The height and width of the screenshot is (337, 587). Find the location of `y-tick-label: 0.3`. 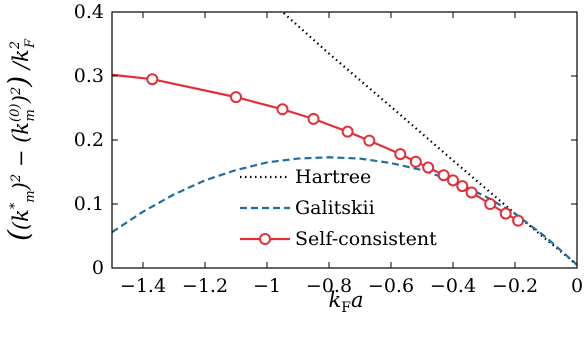

y-tick-label: 0.3 is located at coordinates (89, 76).